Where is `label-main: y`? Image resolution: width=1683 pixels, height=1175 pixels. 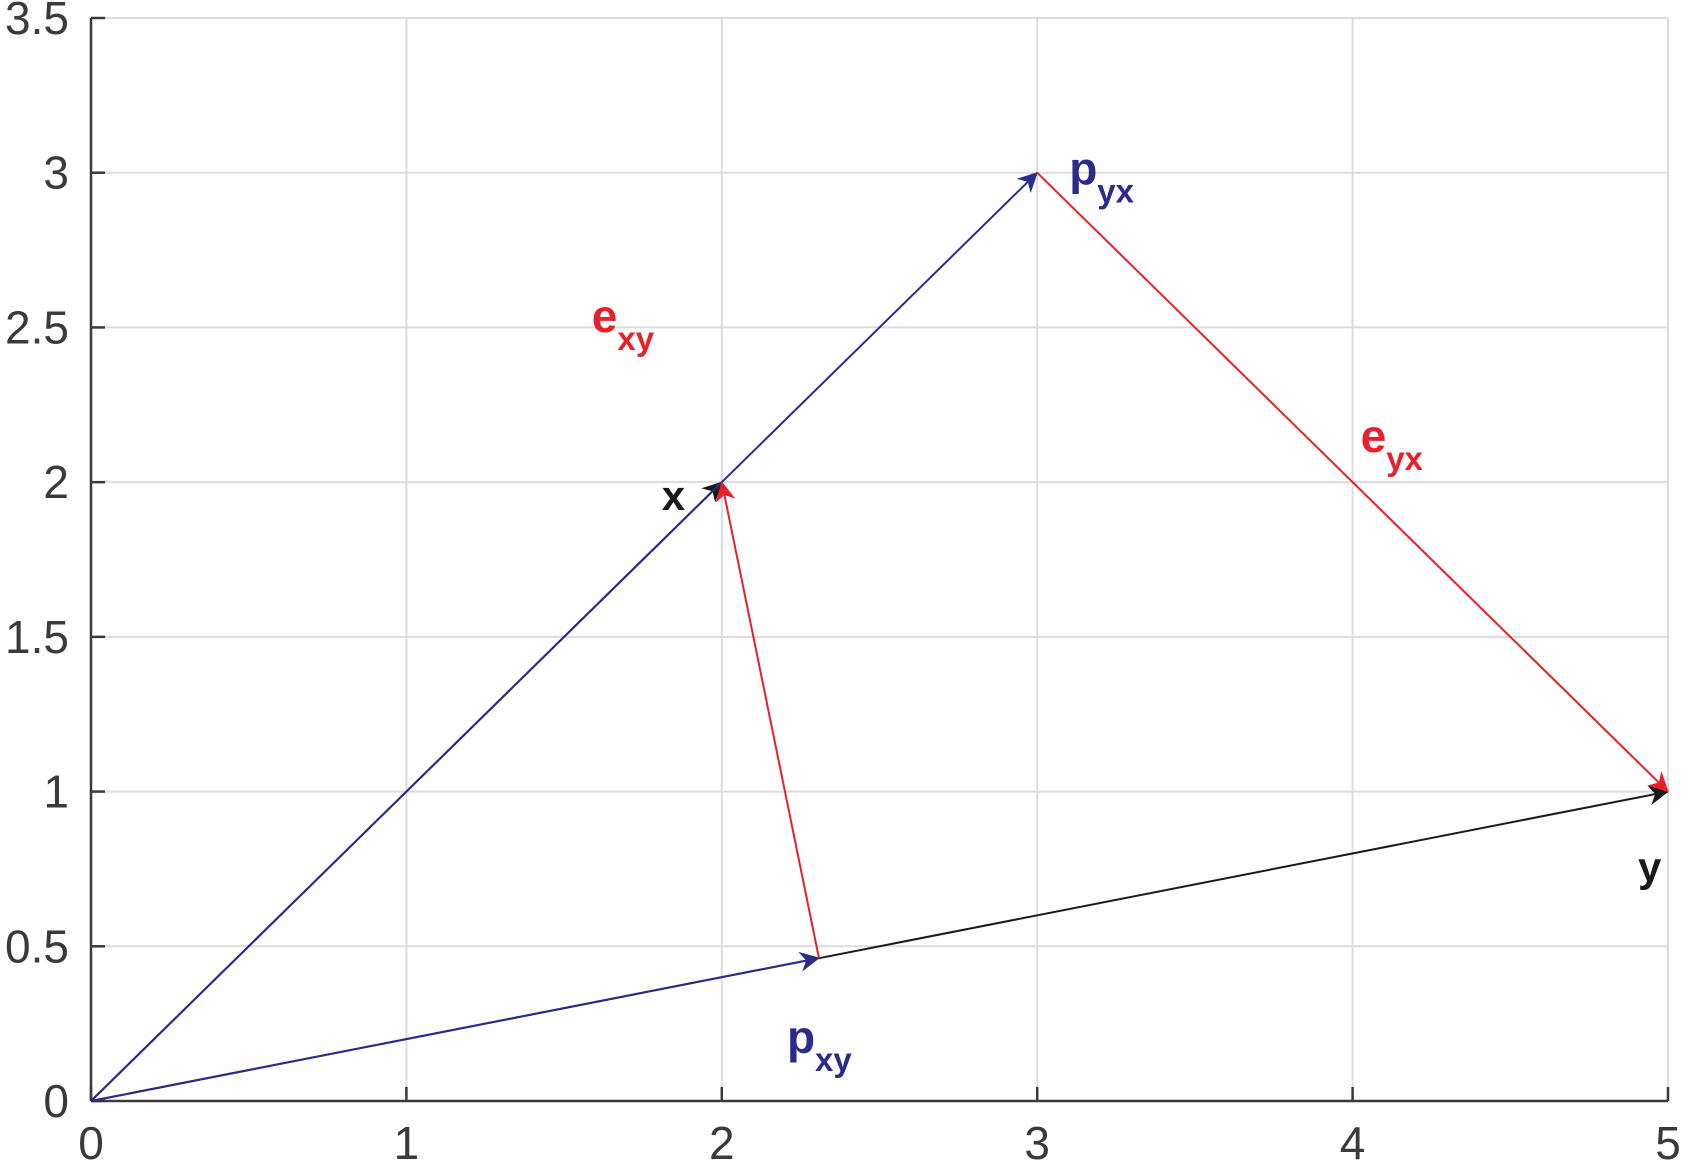
label-main: y is located at coordinates (1650, 867).